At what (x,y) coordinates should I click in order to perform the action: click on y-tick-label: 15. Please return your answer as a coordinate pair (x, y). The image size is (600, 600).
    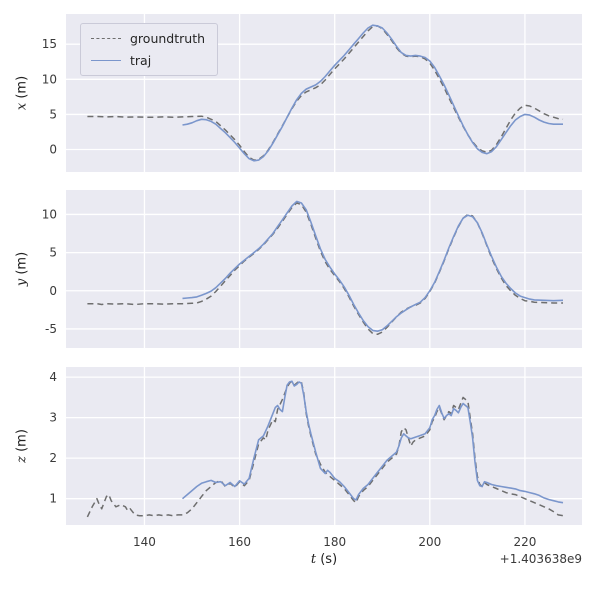
    Looking at the image, I should click on (49, 44).